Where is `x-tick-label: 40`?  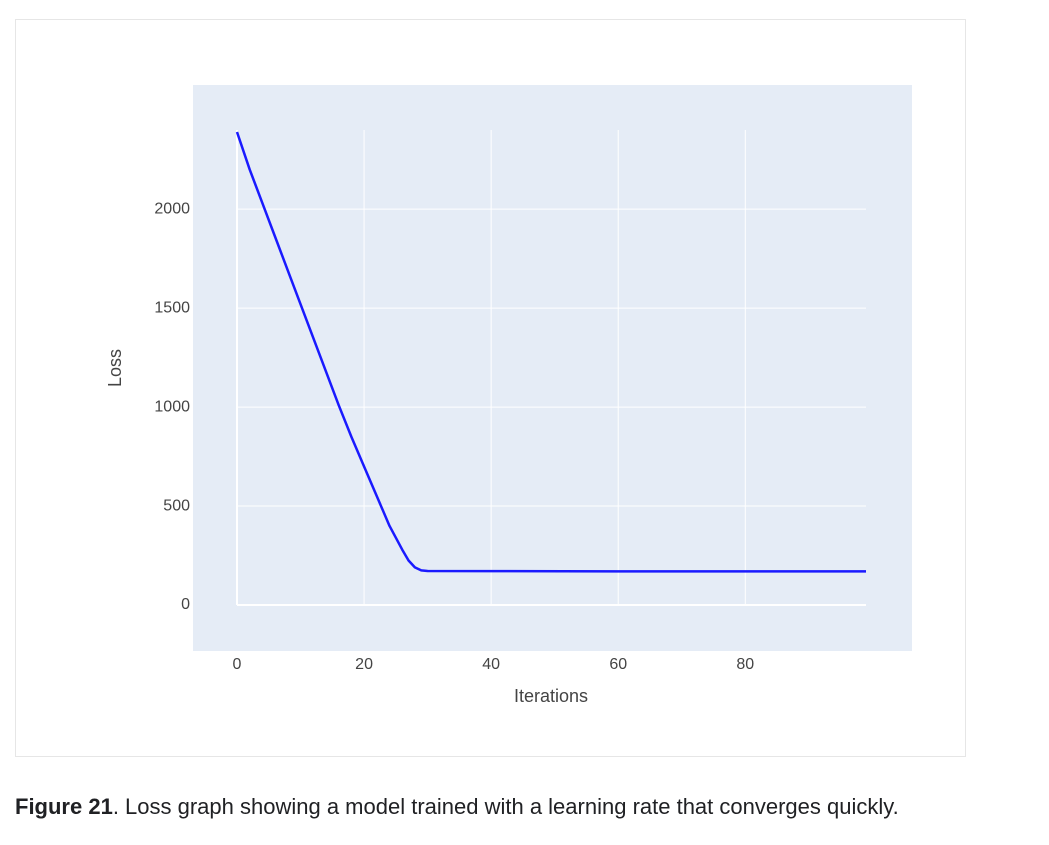 x-tick-label: 40 is located at coordinates (491, 664).